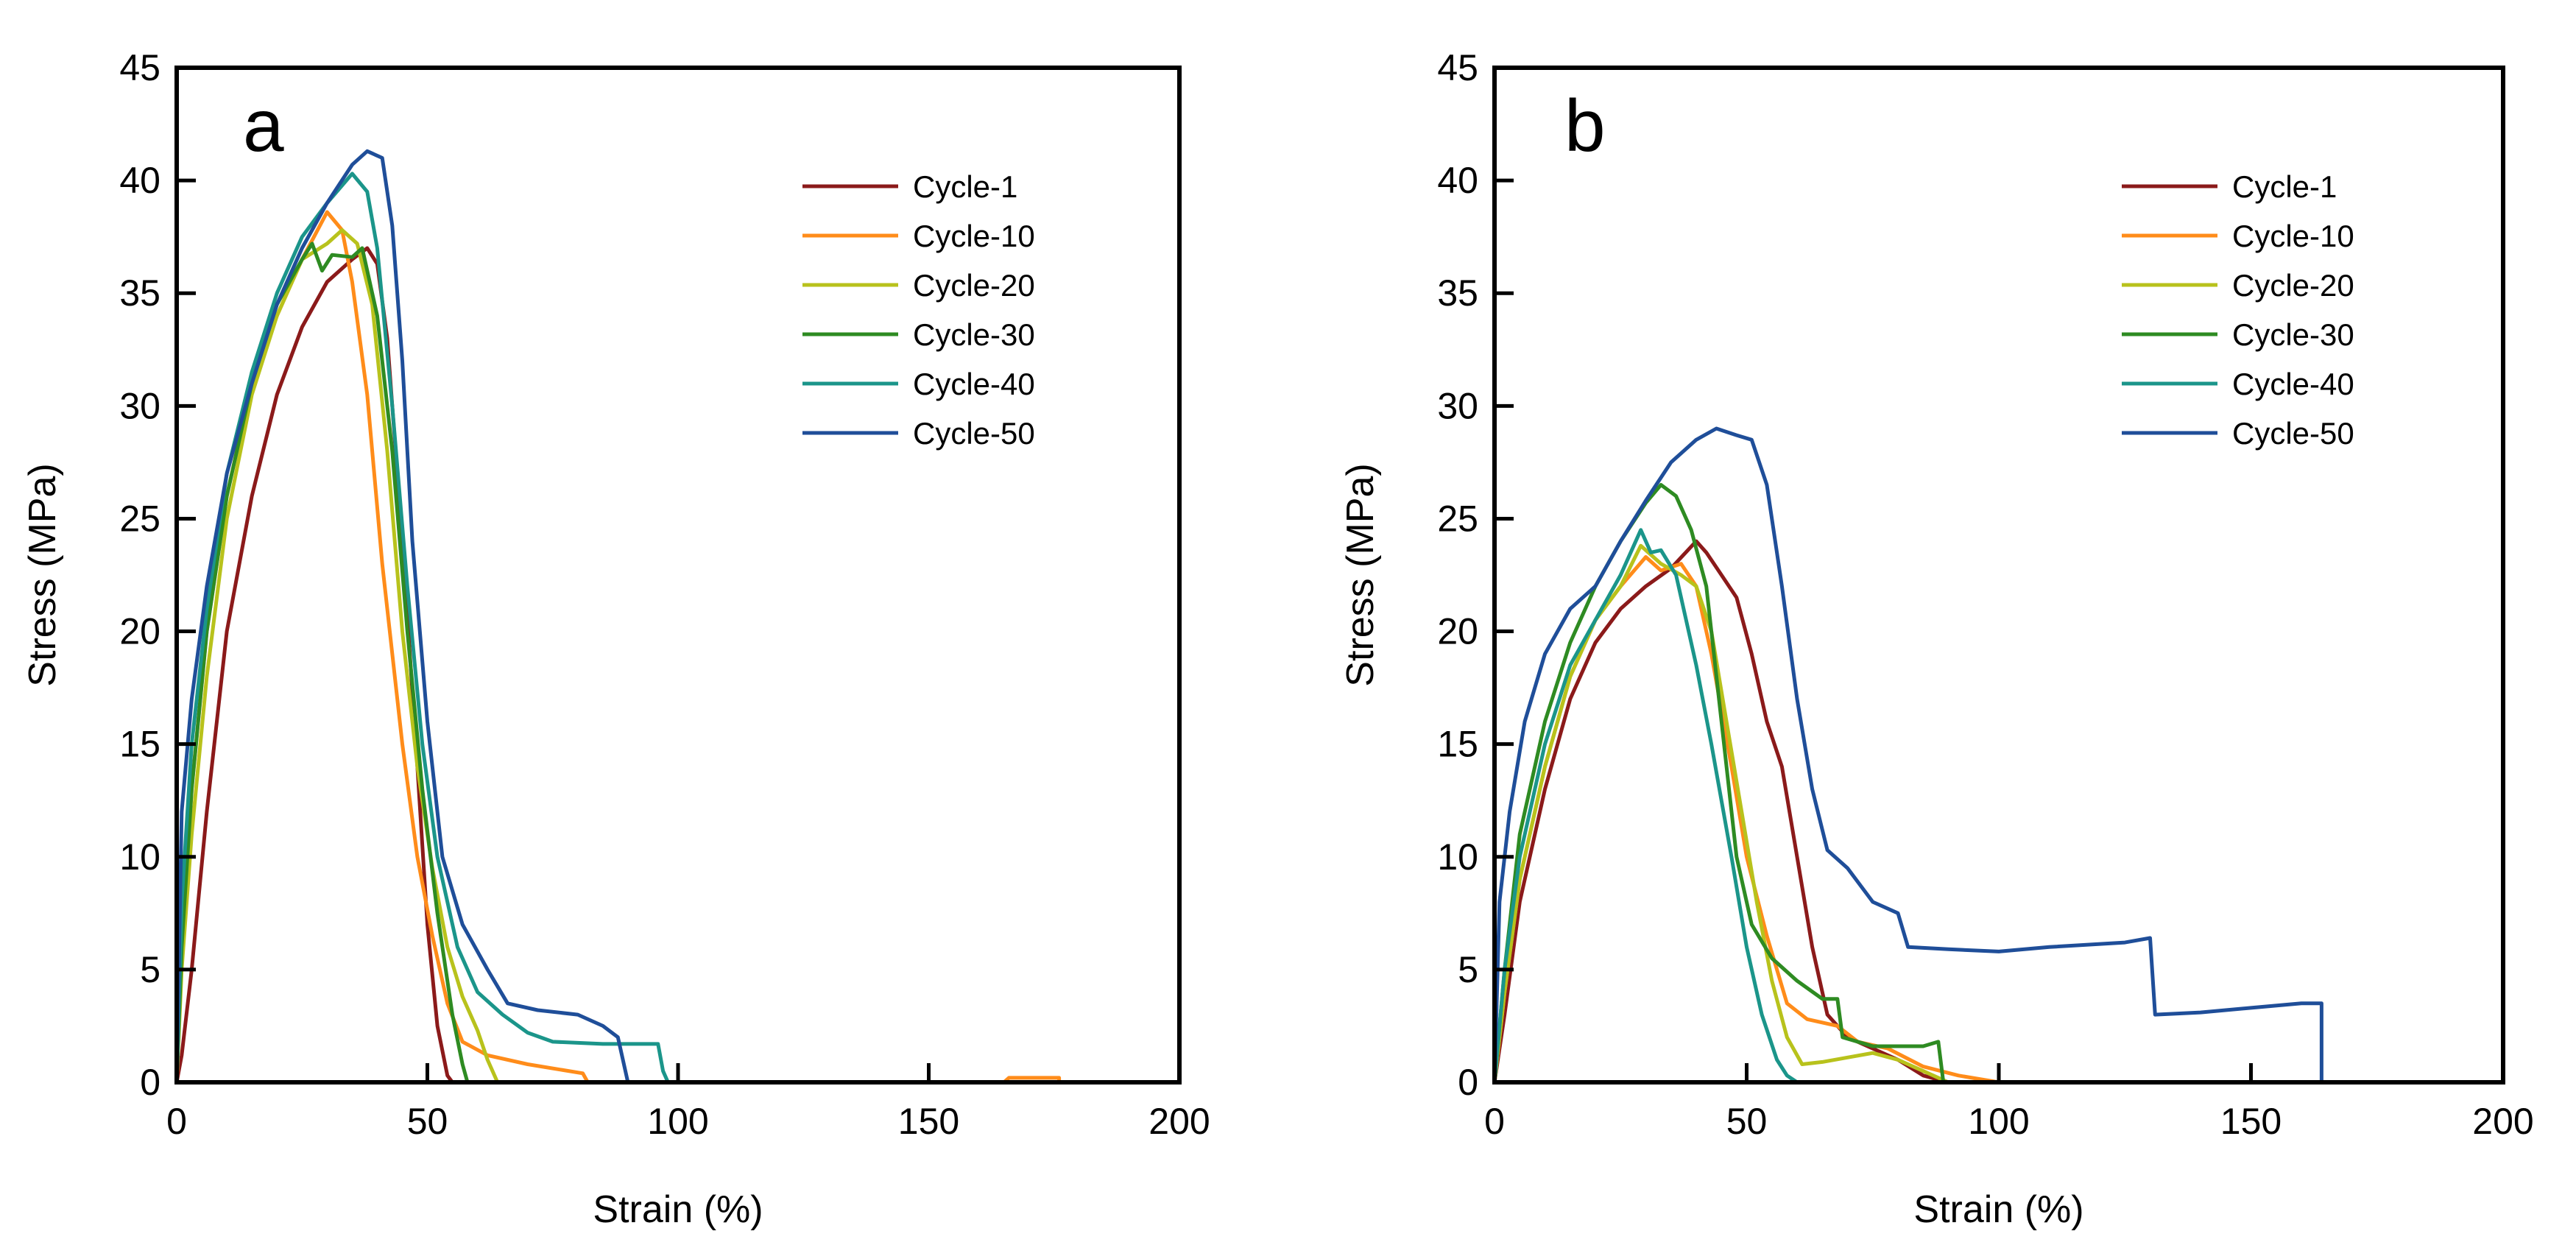 The height and width of the screenshot is (1259, 2576). What do you see at coordinates (1585, 126) in the screenshot?
I see `panel-letter: b` at bounding box center [1585, 126].